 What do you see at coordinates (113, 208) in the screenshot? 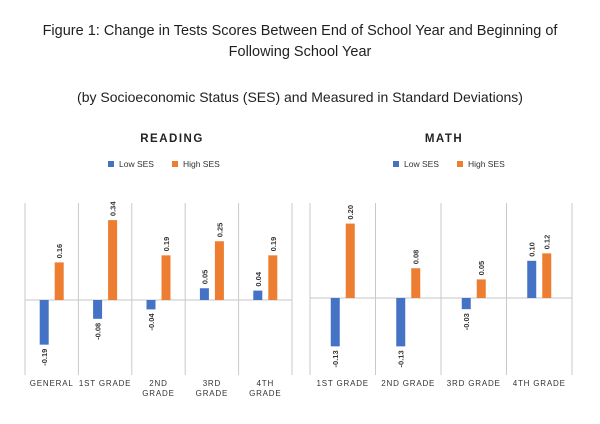
I see `reading-data-label: 0.34` at bounding box center [113, 208].